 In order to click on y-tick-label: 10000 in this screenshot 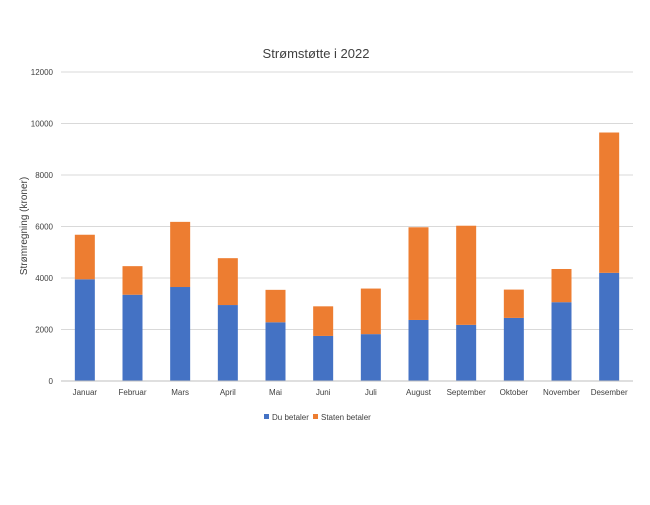, I will do `click(42, 124)`.